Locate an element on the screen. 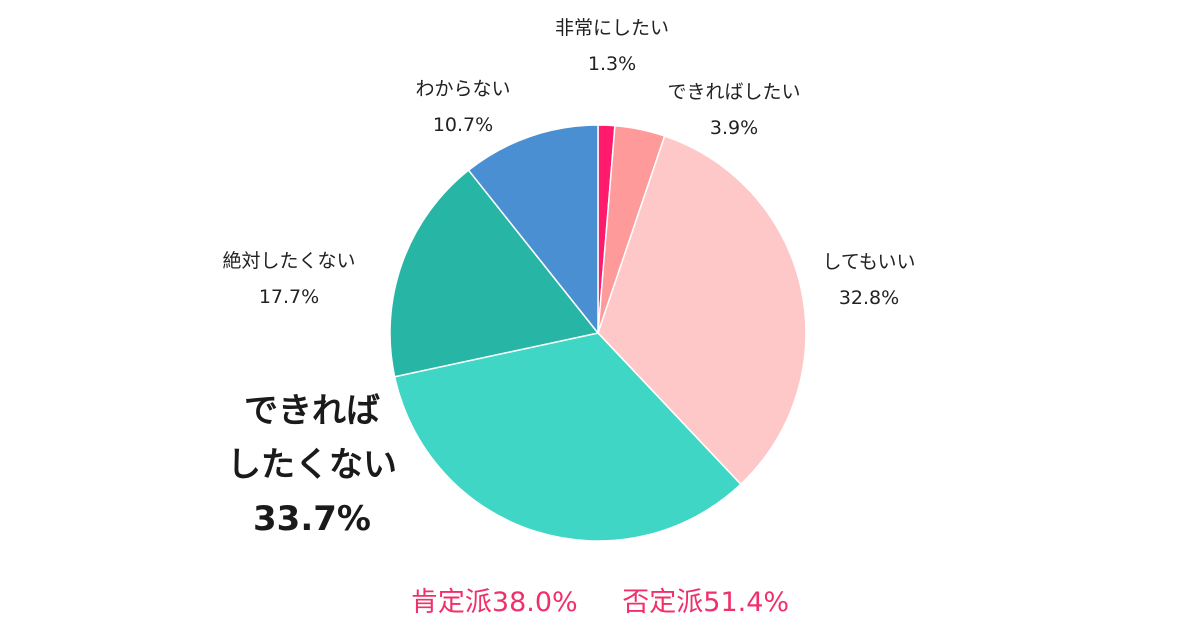 The width and height of the screenshot is (1200, 633). summary-positive: 肯定派38.0% is located at coordinates (494, 602).